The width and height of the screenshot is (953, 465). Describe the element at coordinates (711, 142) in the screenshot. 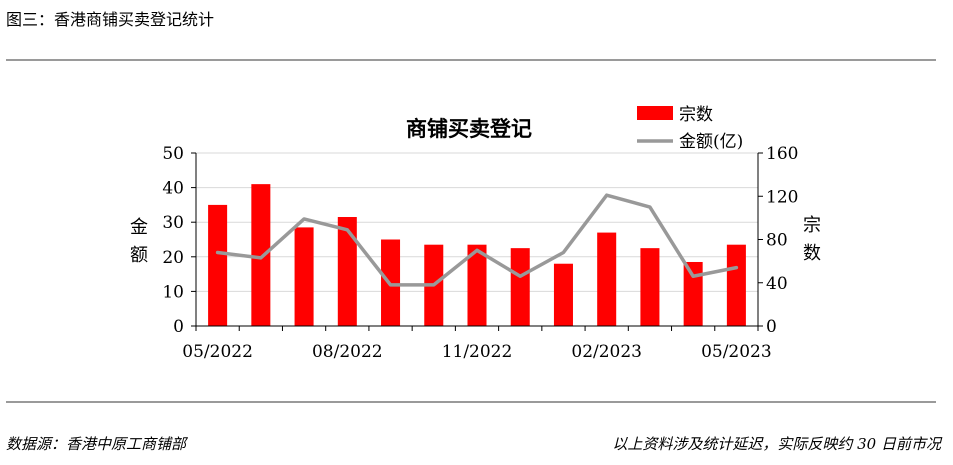

I see `legend-label-line: 金额(亿)` at that location.